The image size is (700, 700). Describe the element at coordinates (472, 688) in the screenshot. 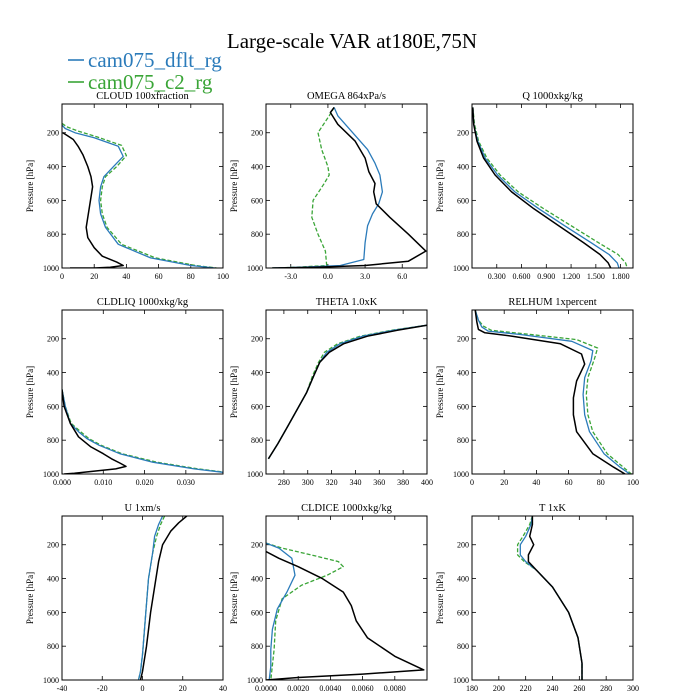

I see `x-tick-label: 180` at that location.